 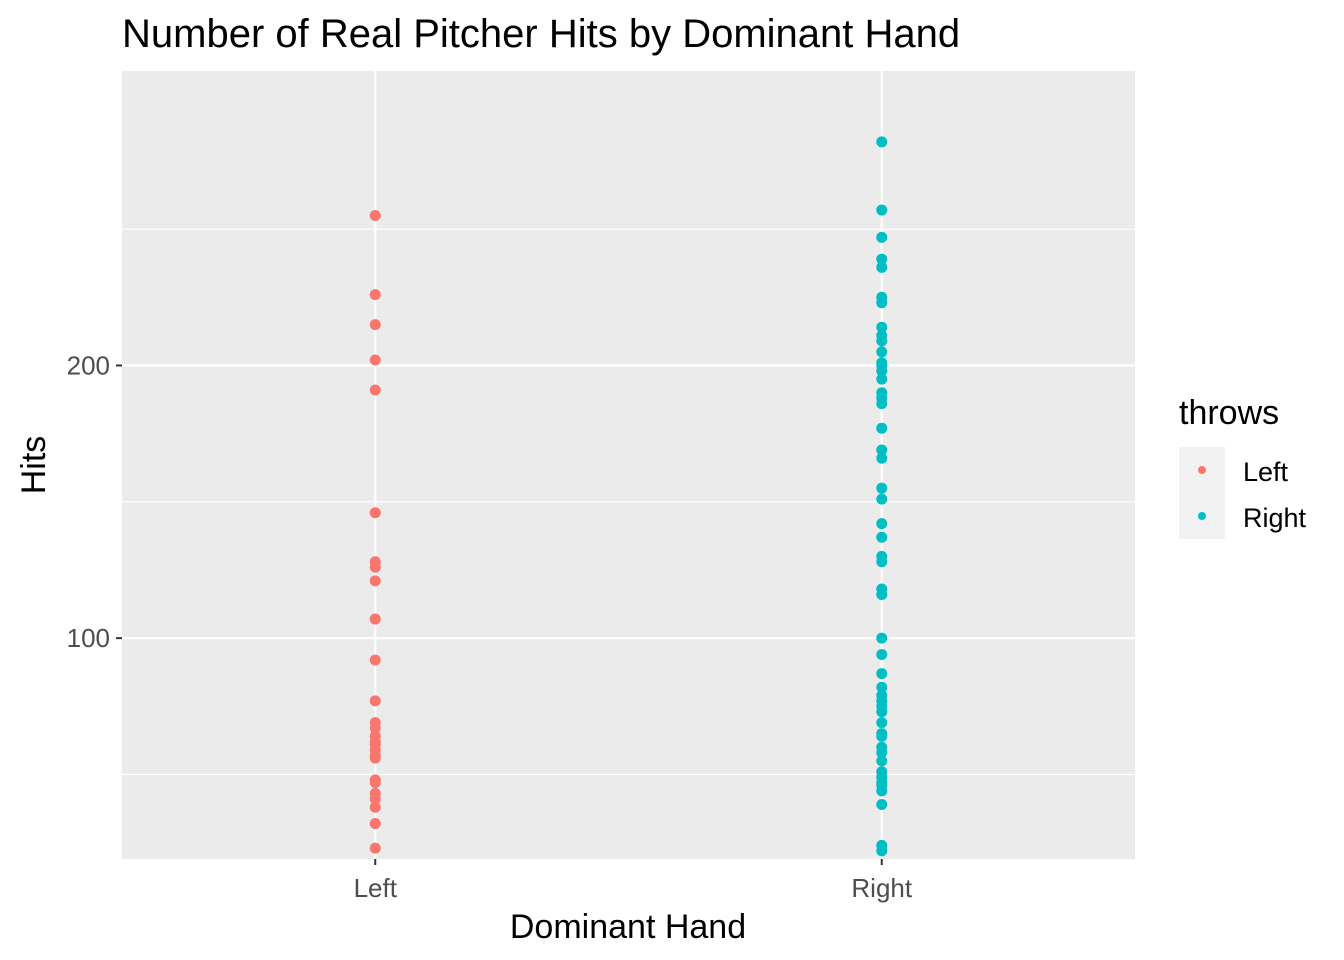 I want to click on x-tick-label: Left, so click(x=376, y=888).